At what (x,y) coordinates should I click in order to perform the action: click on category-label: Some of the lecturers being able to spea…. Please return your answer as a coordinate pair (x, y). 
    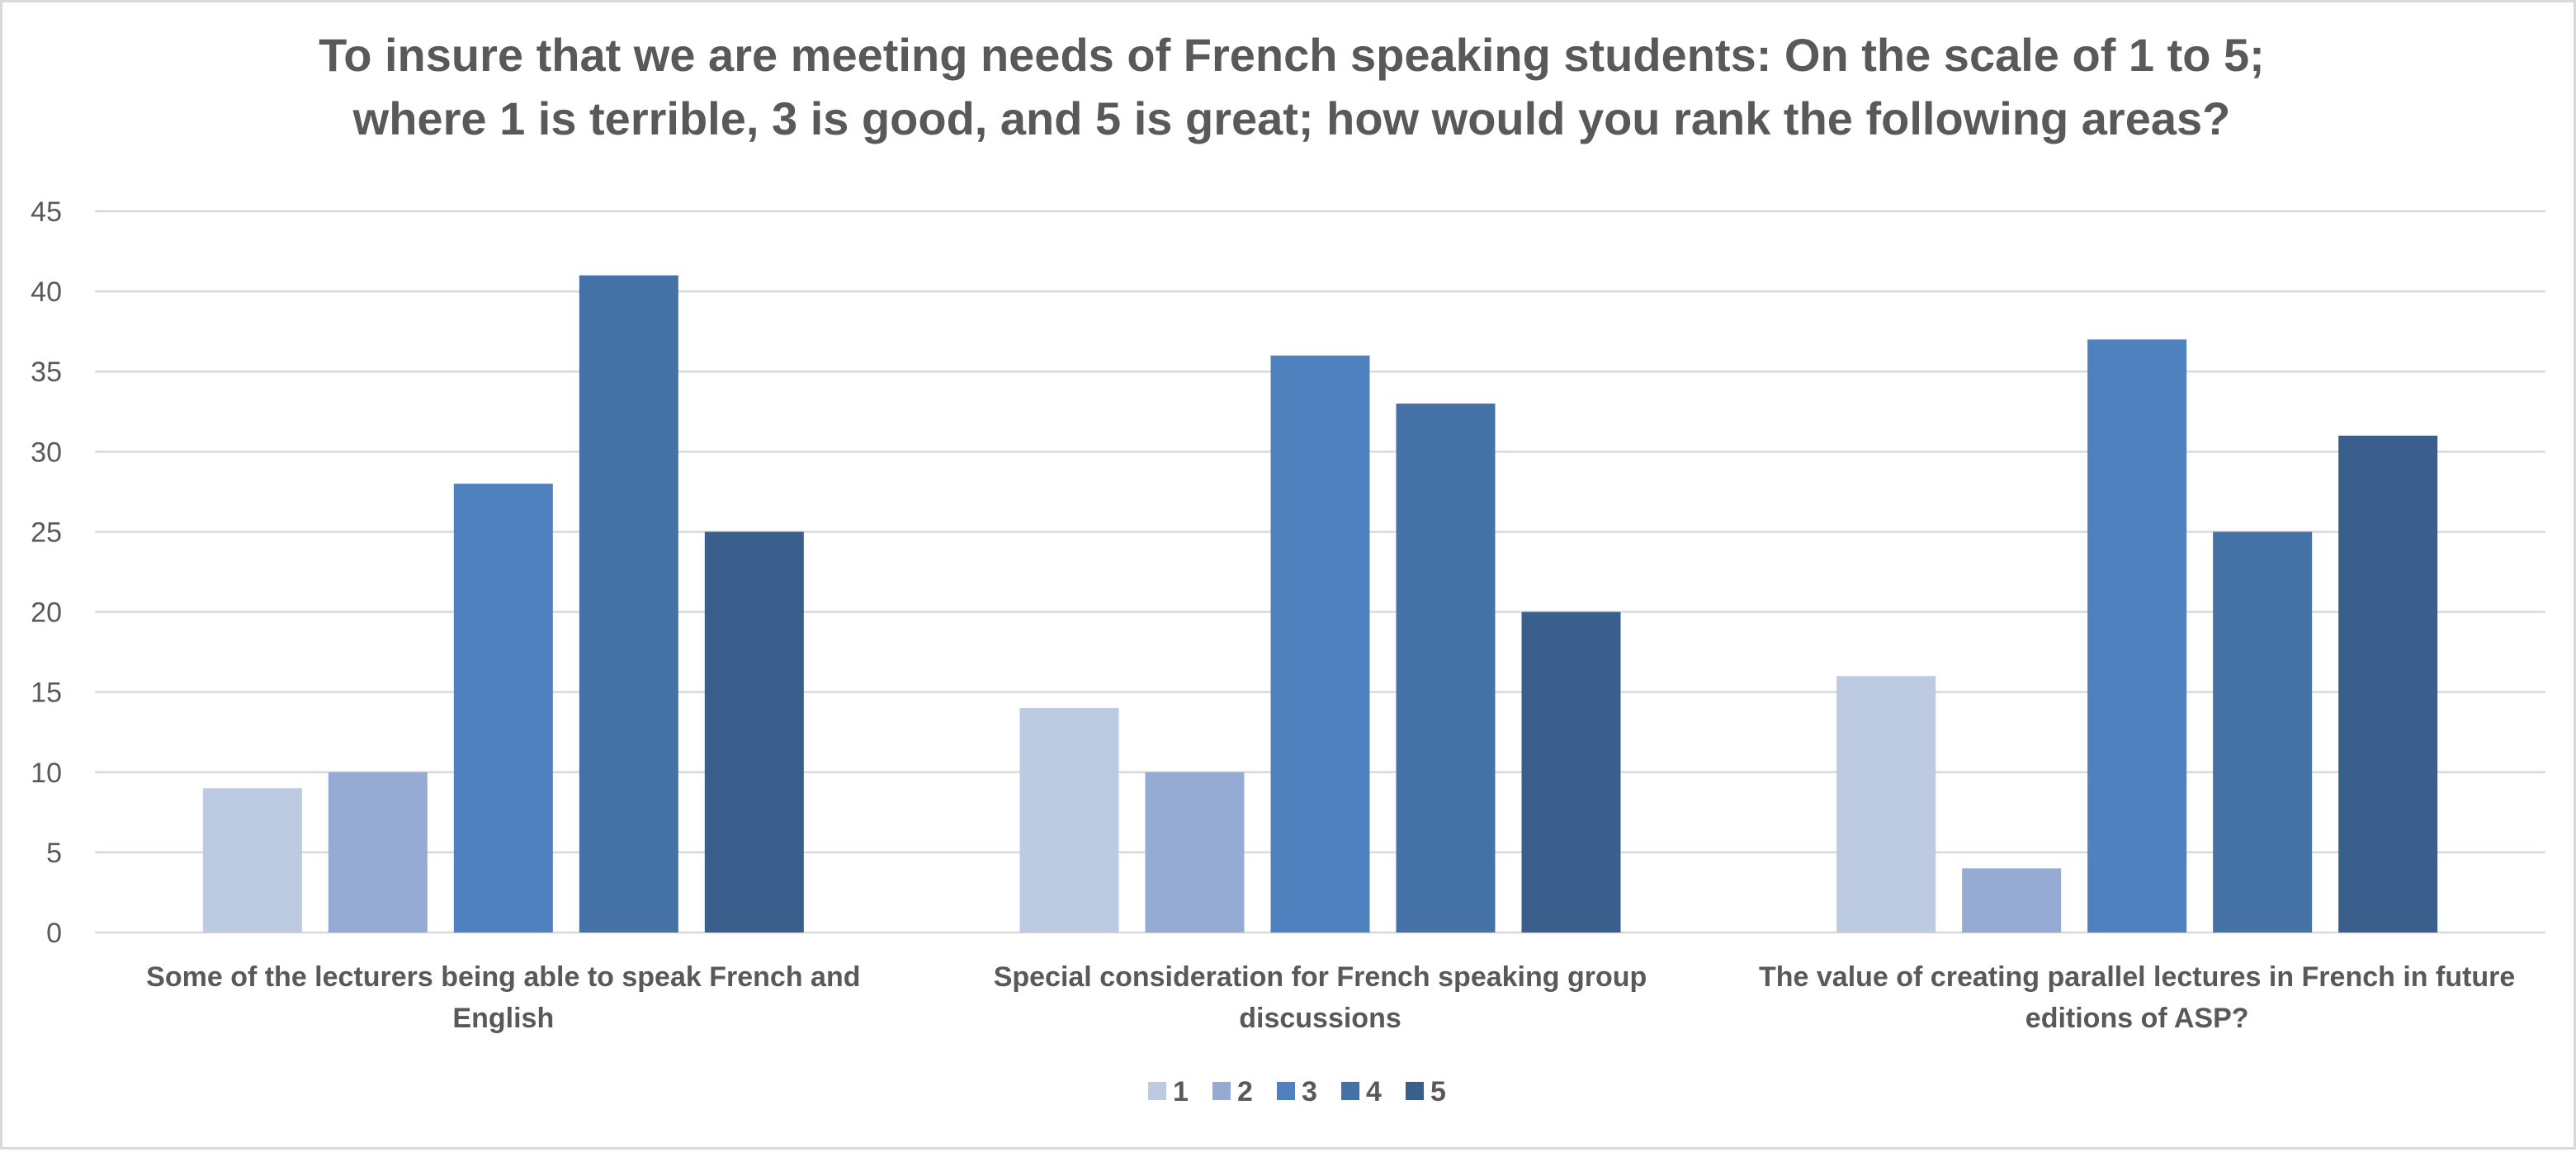
    Looking at the image, I should click on (503, 977).